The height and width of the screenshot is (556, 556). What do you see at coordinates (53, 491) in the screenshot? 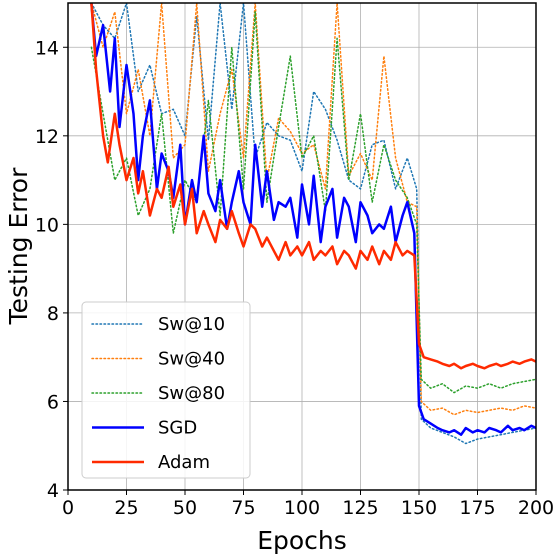
I see `y-tick-label: 4` at bounding box center [53, 491].